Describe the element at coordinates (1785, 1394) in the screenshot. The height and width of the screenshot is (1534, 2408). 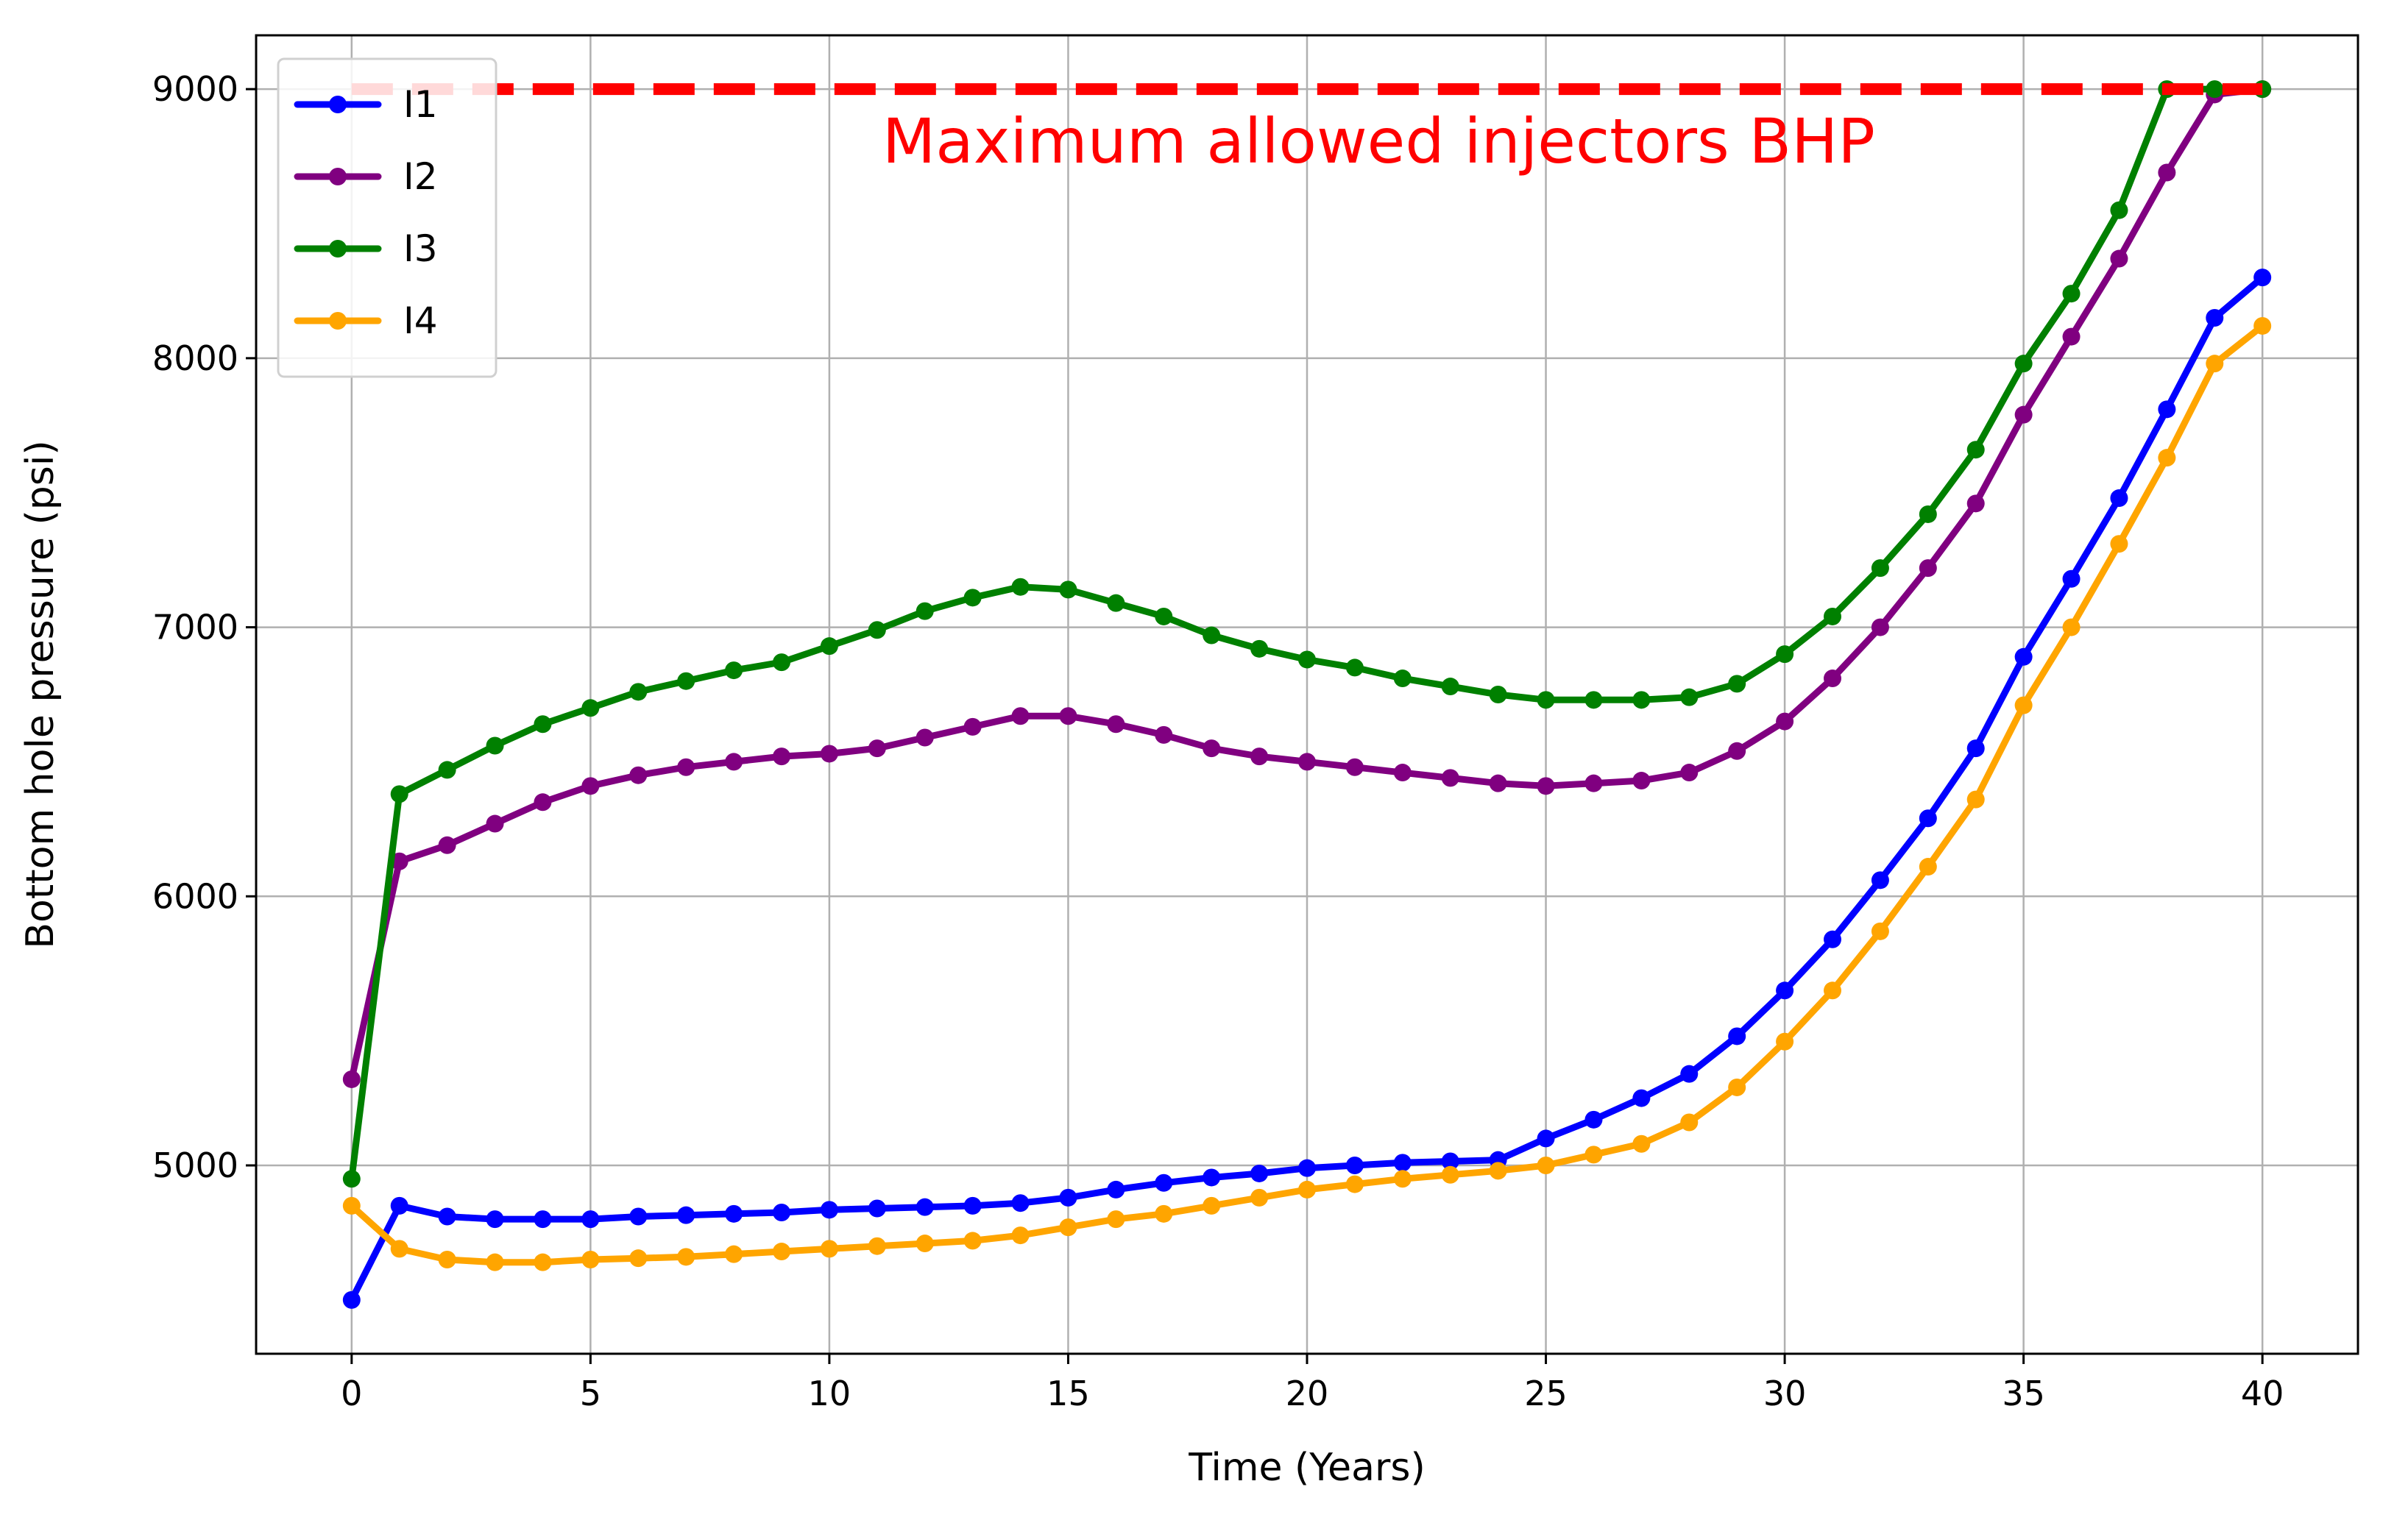
I see `x-tick-label: 30` at that location.